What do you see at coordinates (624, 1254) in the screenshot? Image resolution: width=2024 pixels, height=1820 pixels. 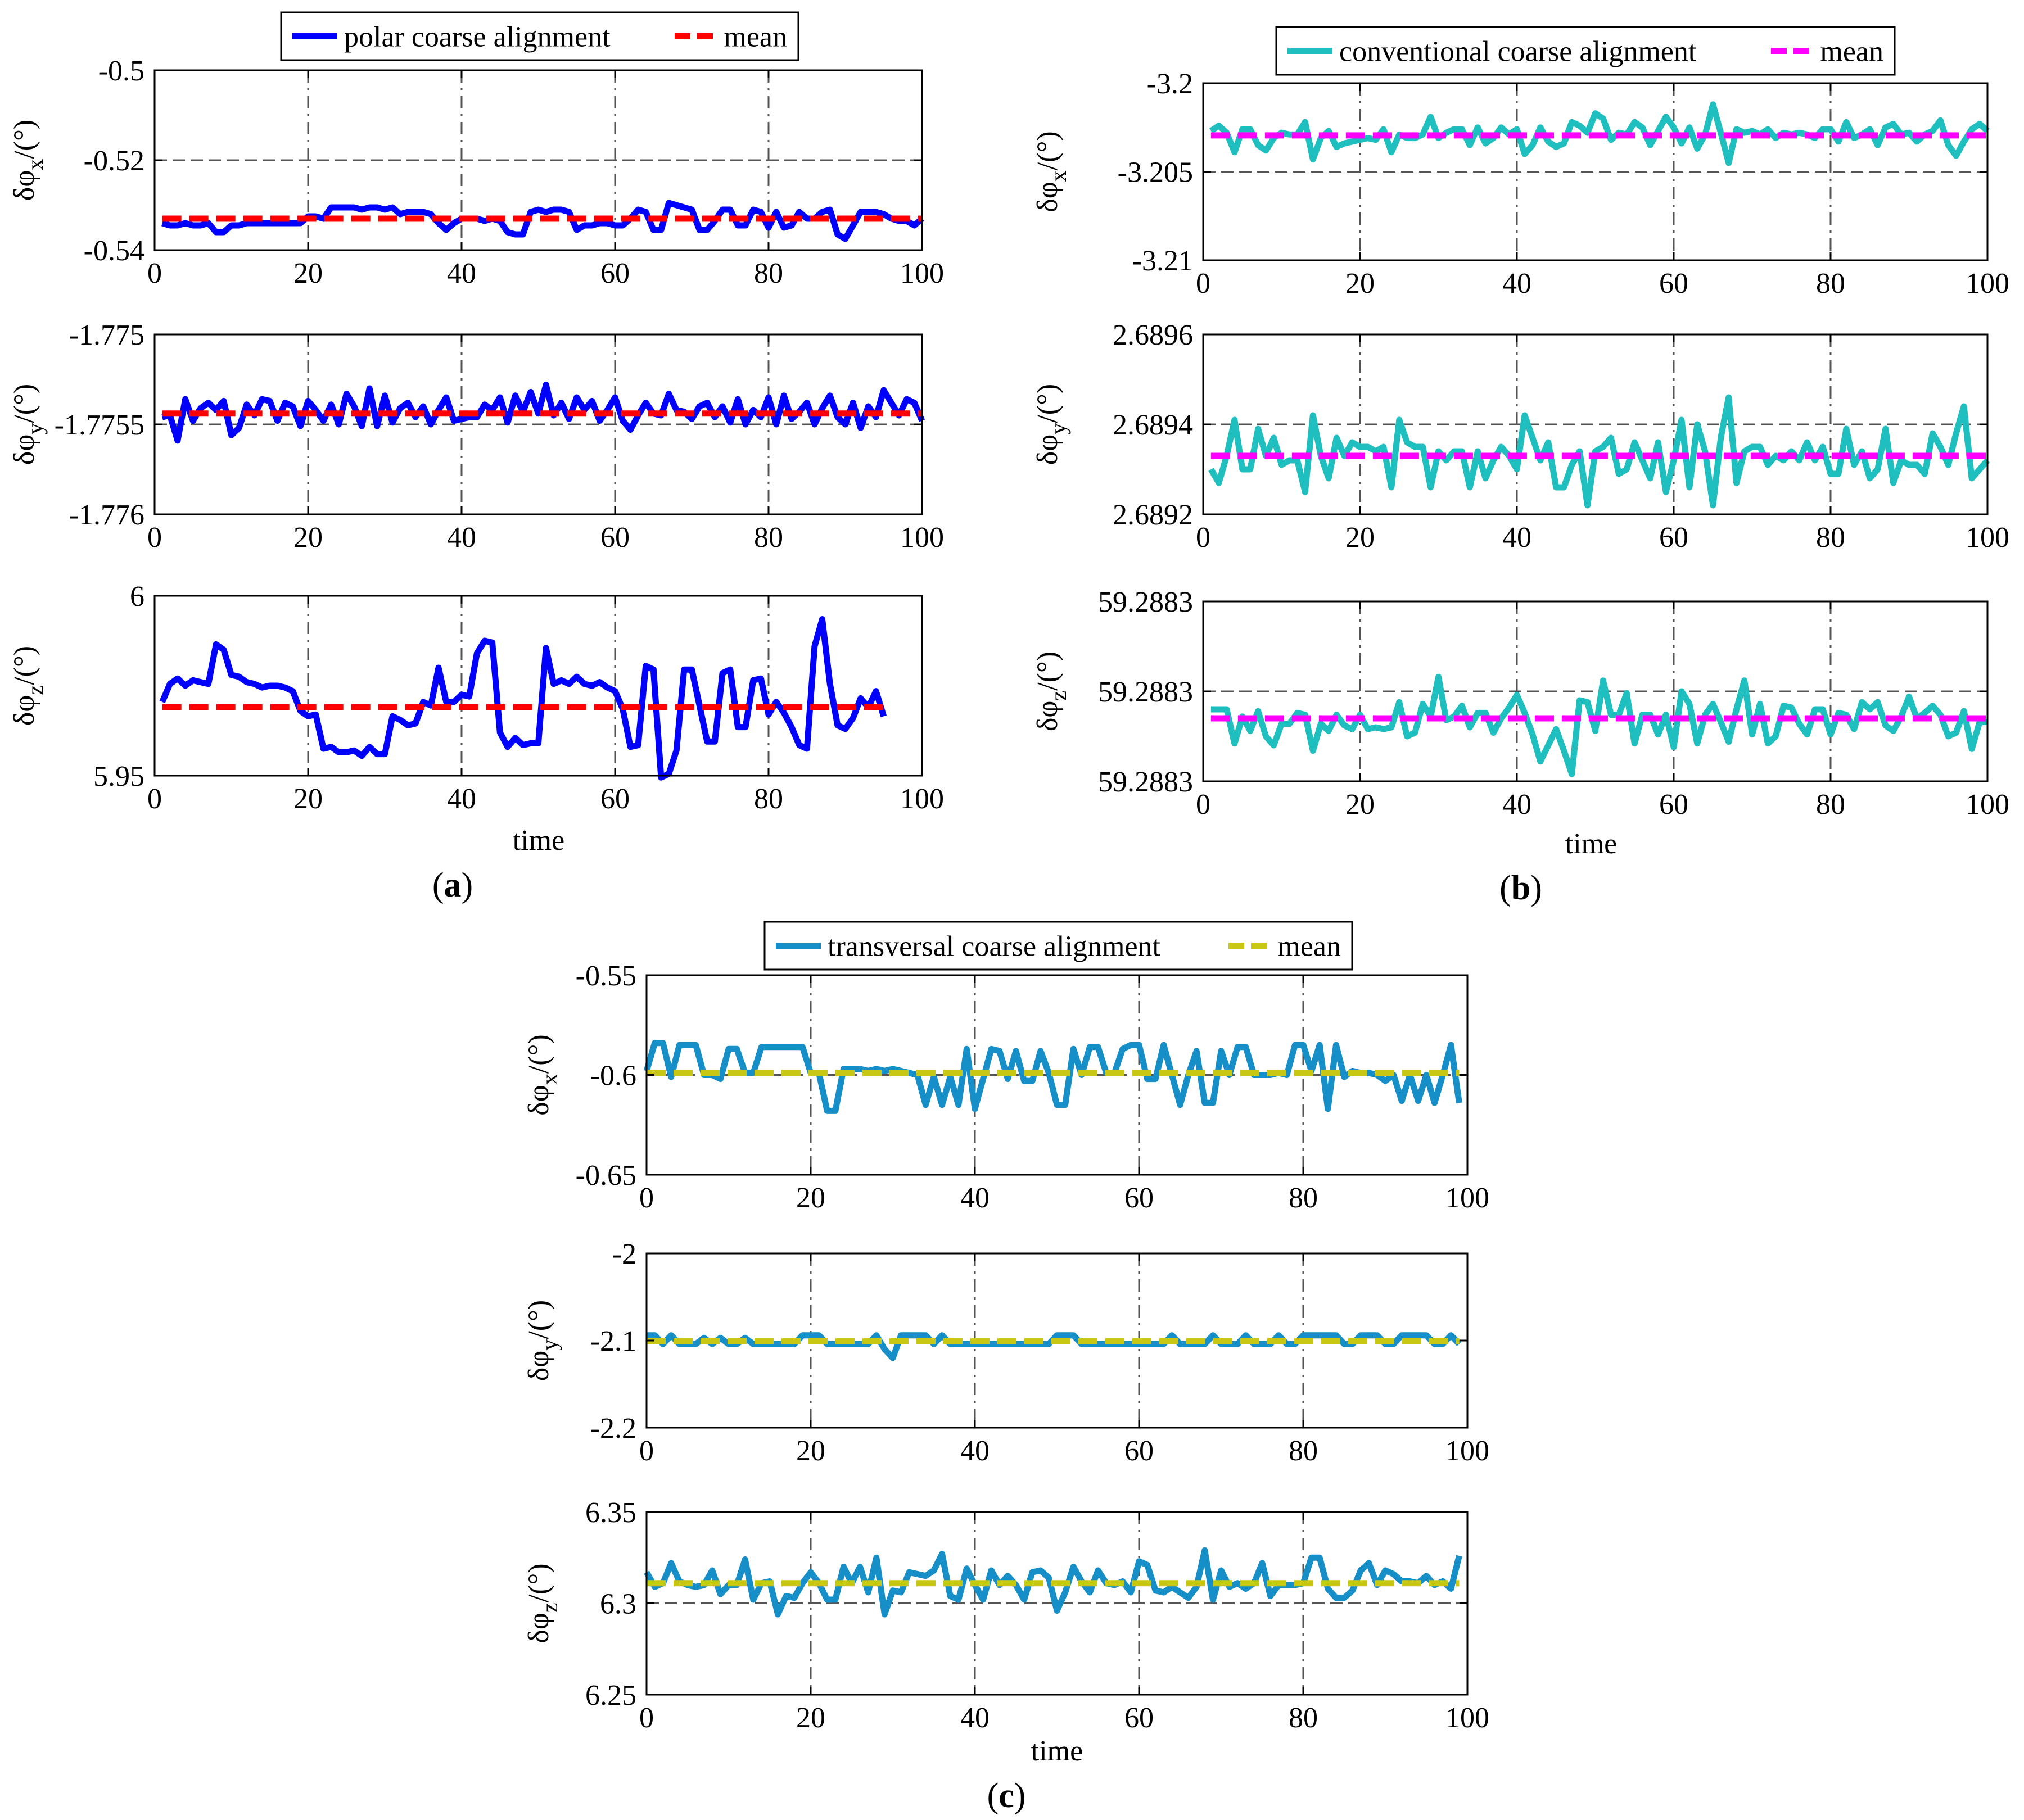 I see `y-tick-label: -2` at bounding box center [624, 1254].